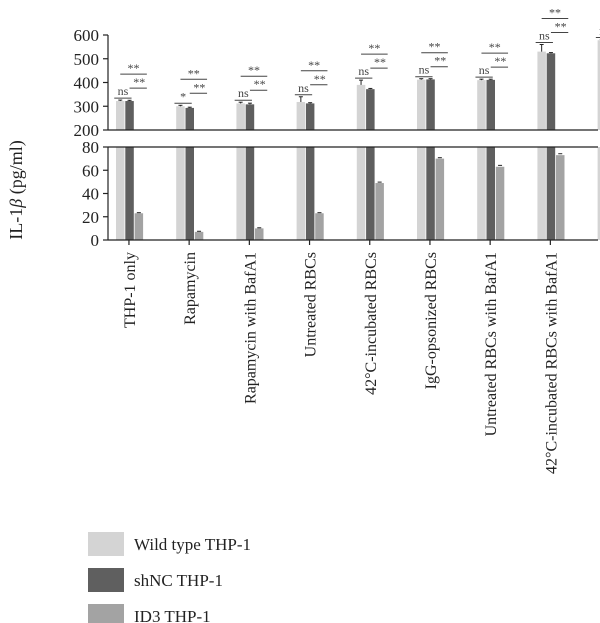 The image size is (600, 623). Describe the element at coordinates (90, 194) in the screenshot. I see `y-tick-label: 40` at that location.